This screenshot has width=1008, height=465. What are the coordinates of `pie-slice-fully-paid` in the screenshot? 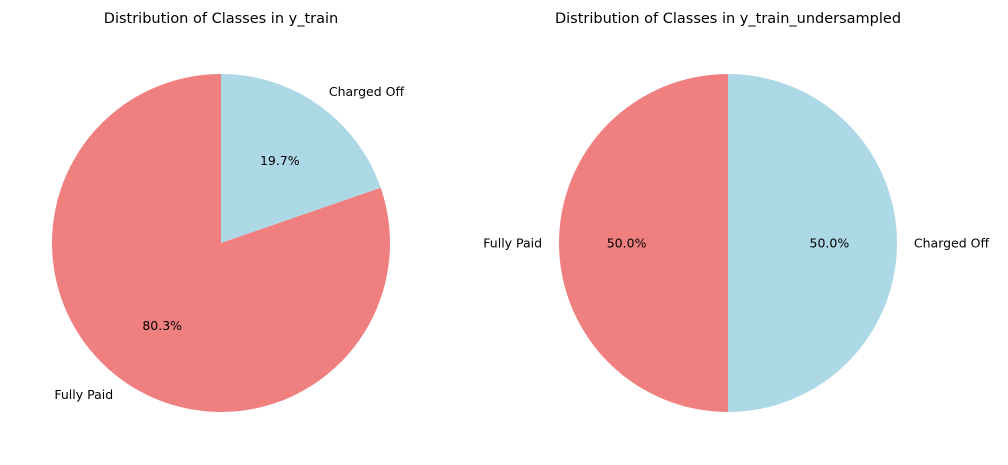 It's located at (643, 243).